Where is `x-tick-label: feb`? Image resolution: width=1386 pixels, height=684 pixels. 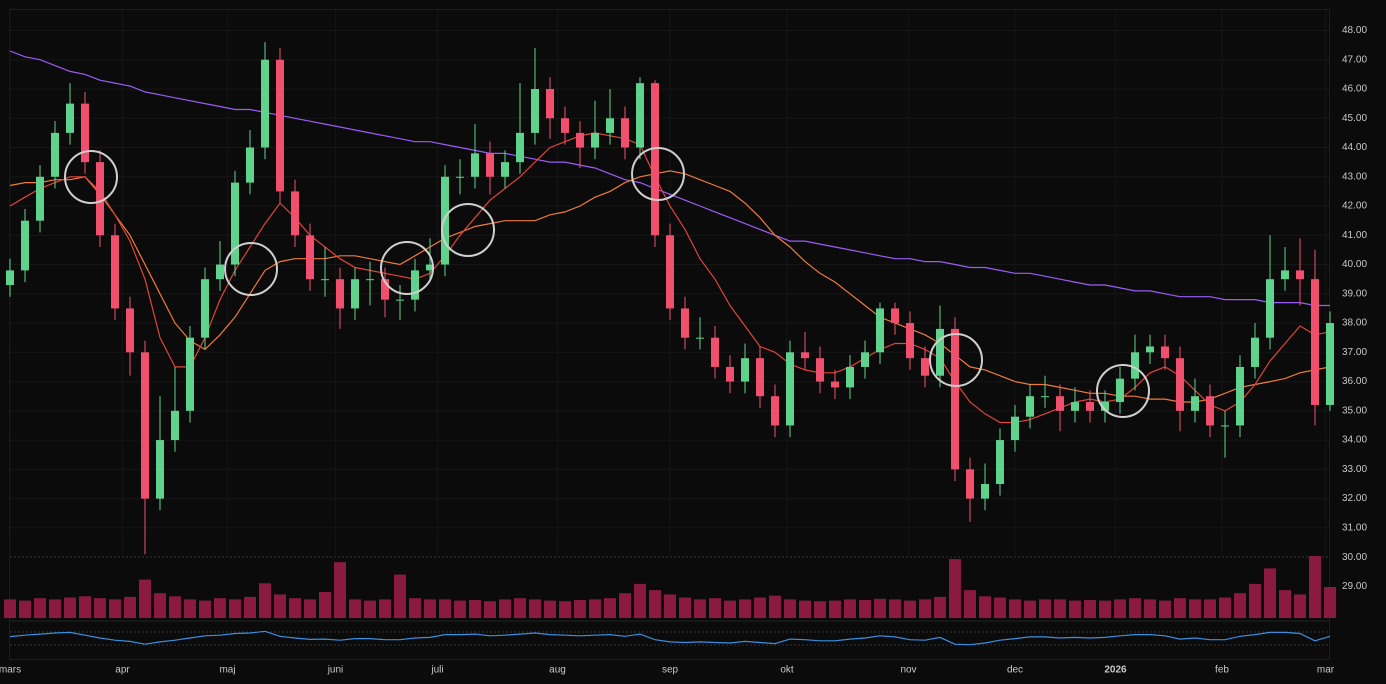
x-tick-label: feb is located at coordinates (1222, 670).